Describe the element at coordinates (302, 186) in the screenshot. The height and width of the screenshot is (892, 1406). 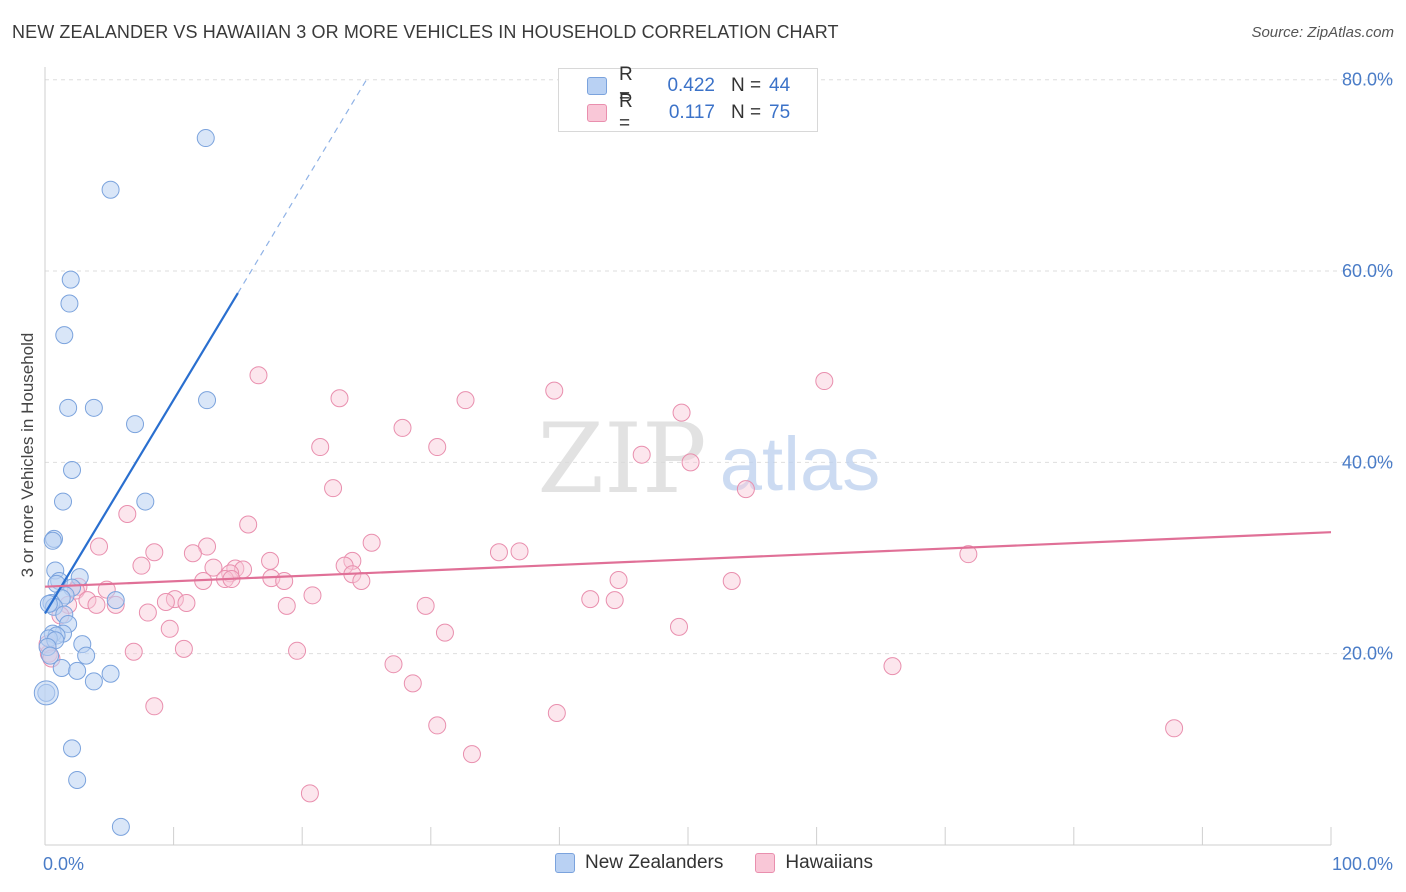
I see `new-zealanders-trend-extension` at that location.